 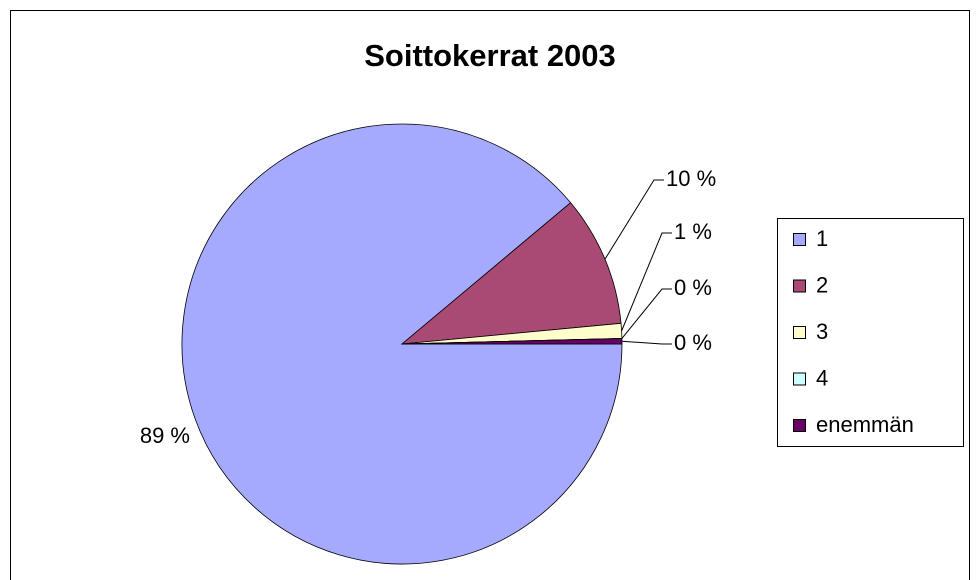 I want to click on data-label: 89 %, so click(x=165, y=435).